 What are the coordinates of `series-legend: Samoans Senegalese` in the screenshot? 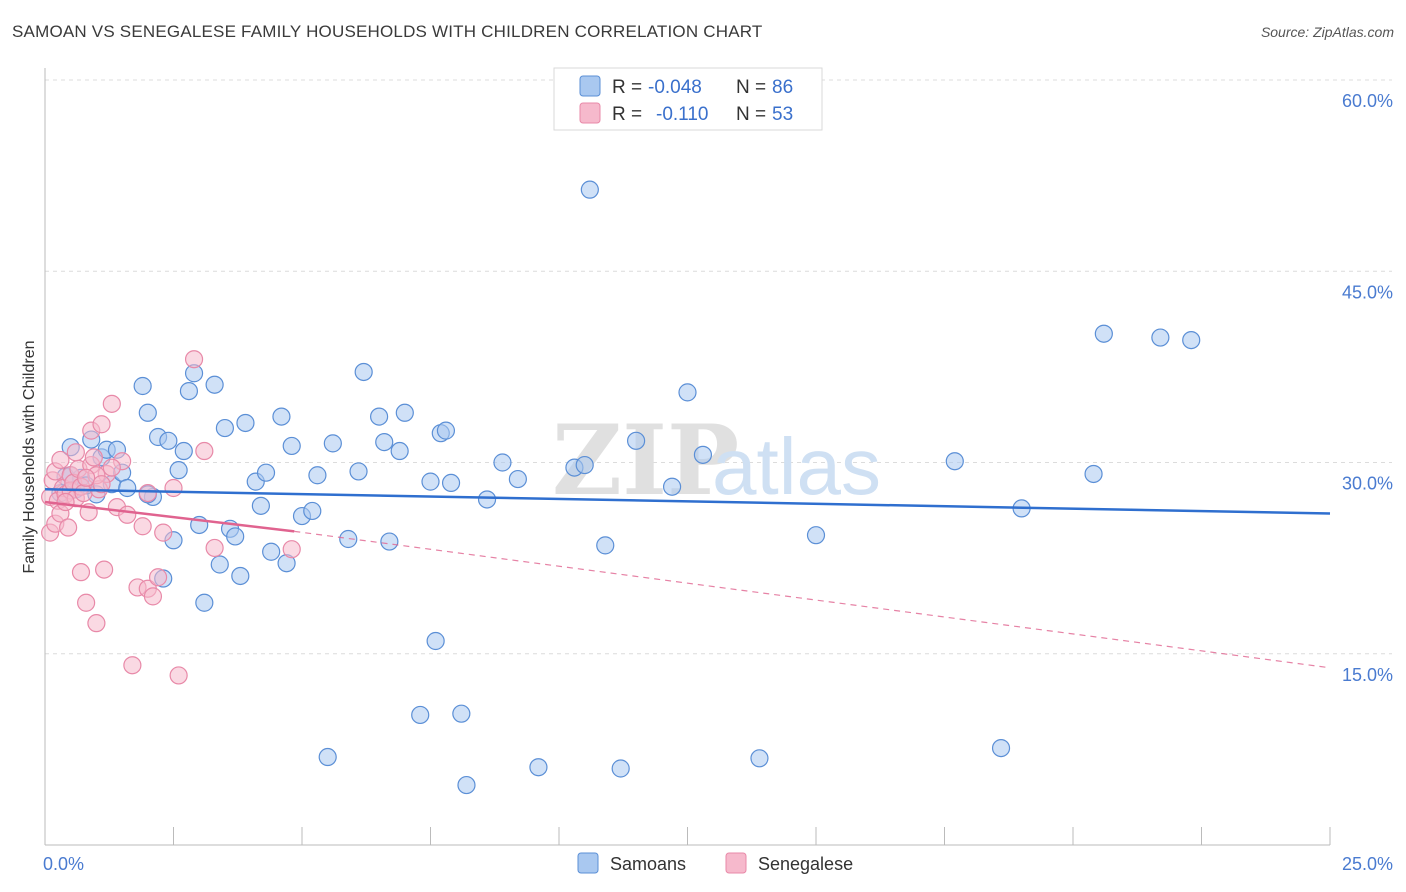 It's located at (715, 863).